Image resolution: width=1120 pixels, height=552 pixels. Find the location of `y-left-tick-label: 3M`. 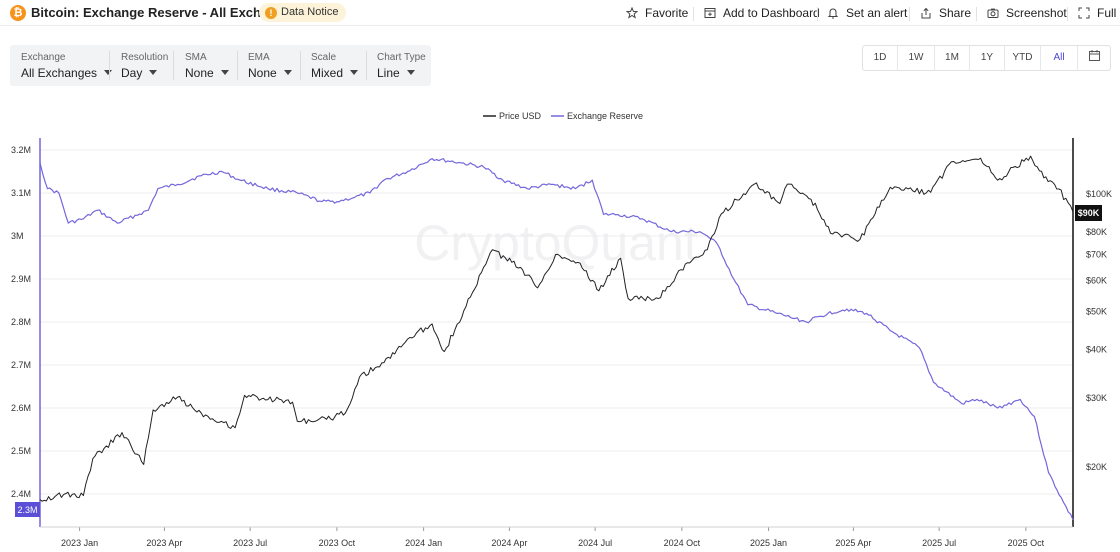

y-left-tick-label: 3M is located at coordinates (17, 236).